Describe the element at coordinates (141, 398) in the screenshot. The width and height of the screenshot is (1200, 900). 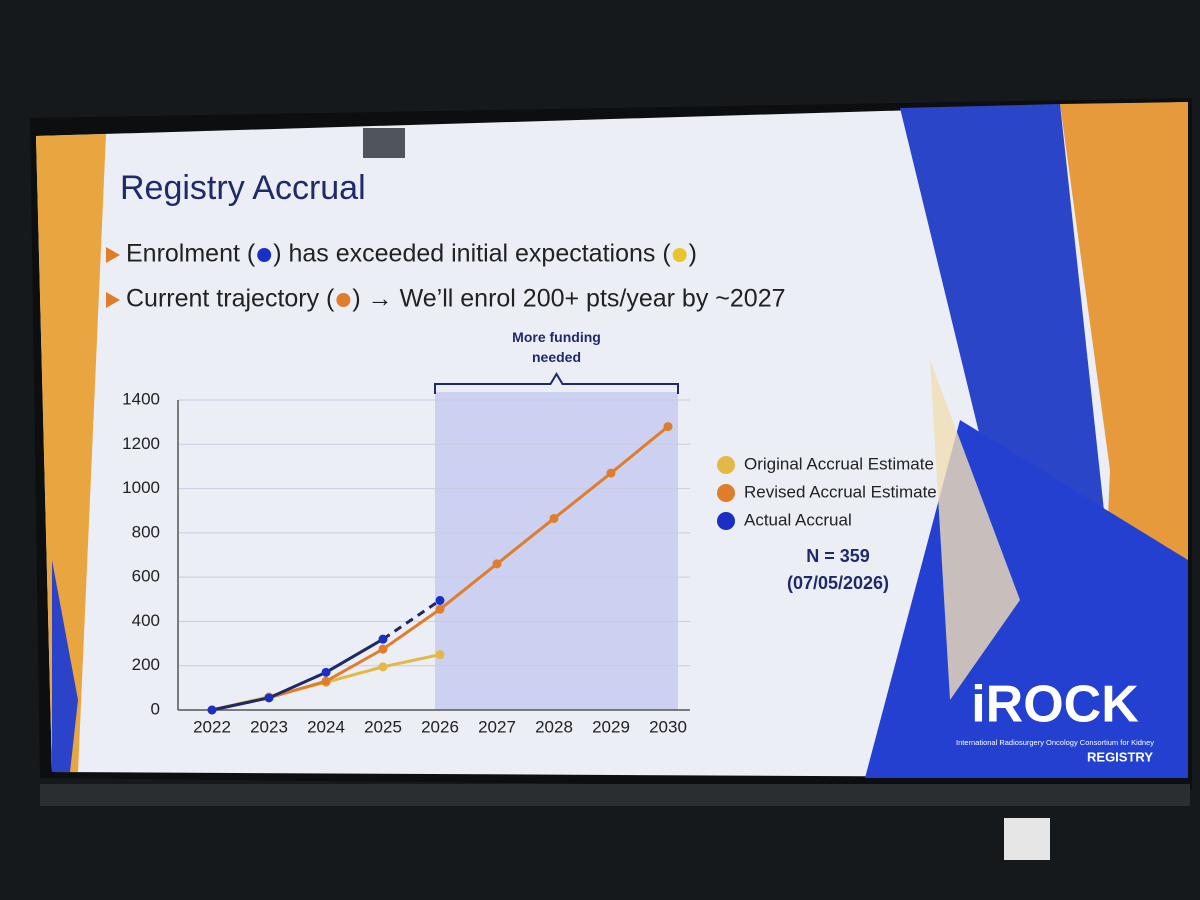
I see `y-tick-label: 1400` at that location.